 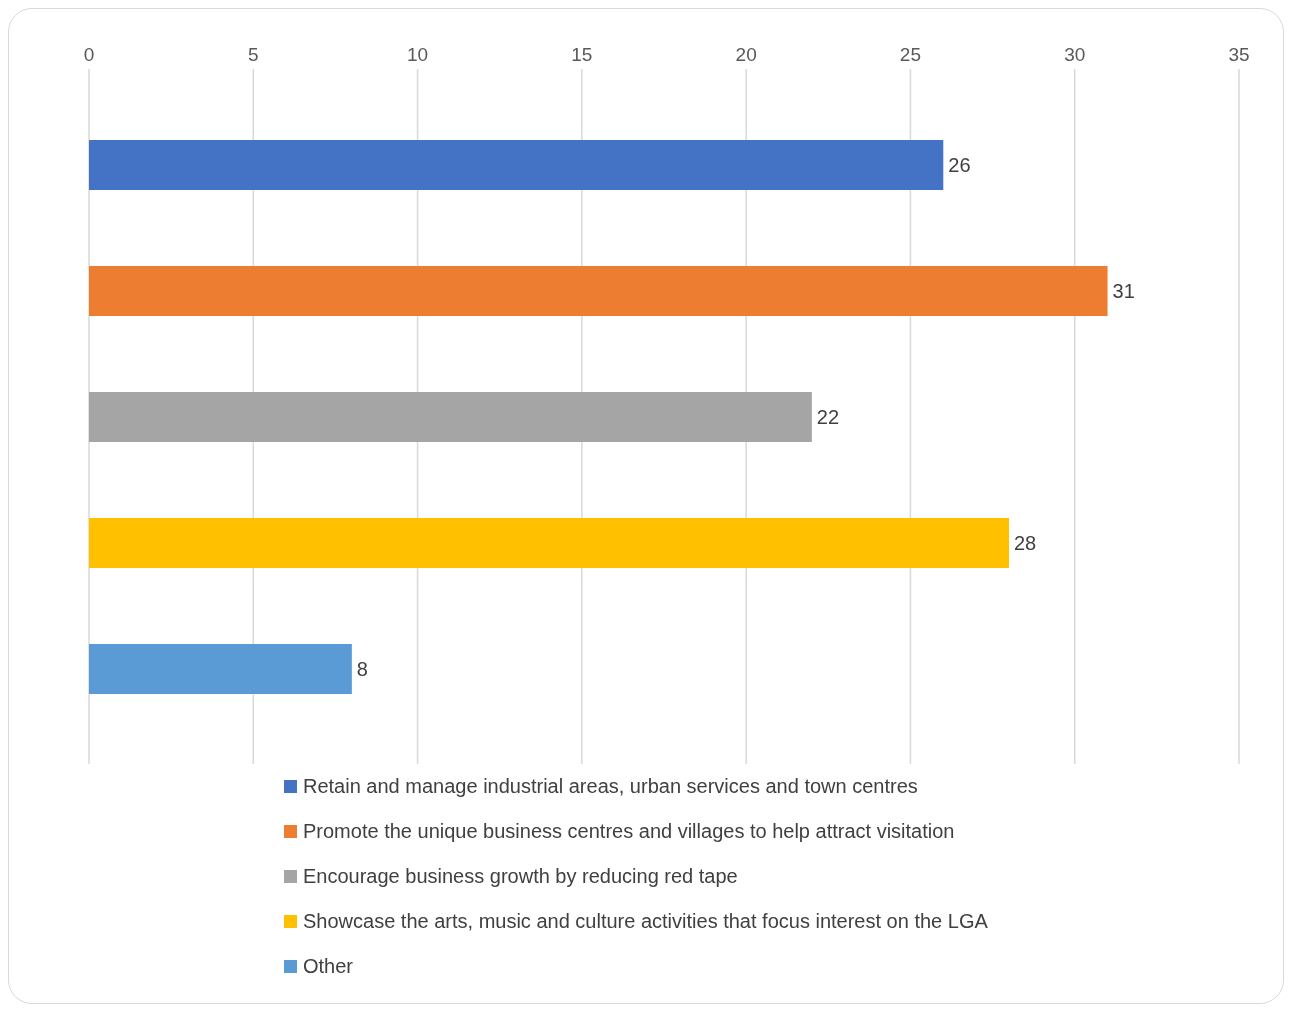 I want to click on x-tick-label: 10, so click(x=418, y=54).